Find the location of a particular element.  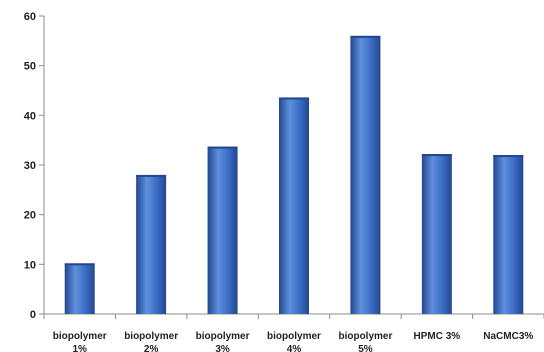

x-tick-label: biopolymer 1% is located at coordinates (80, 341).